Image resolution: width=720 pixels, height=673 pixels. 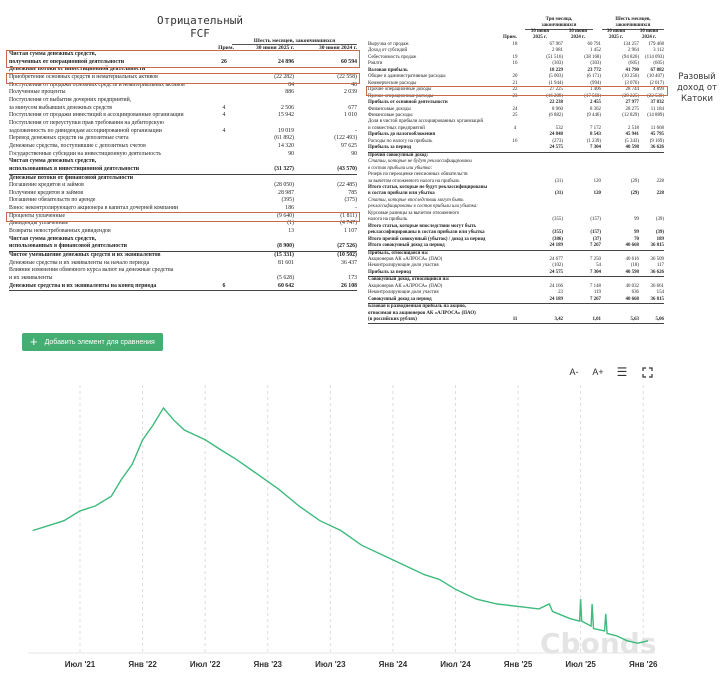 I want to click on row-label: Прочие операционные доходы, so click(x=400, y=90).